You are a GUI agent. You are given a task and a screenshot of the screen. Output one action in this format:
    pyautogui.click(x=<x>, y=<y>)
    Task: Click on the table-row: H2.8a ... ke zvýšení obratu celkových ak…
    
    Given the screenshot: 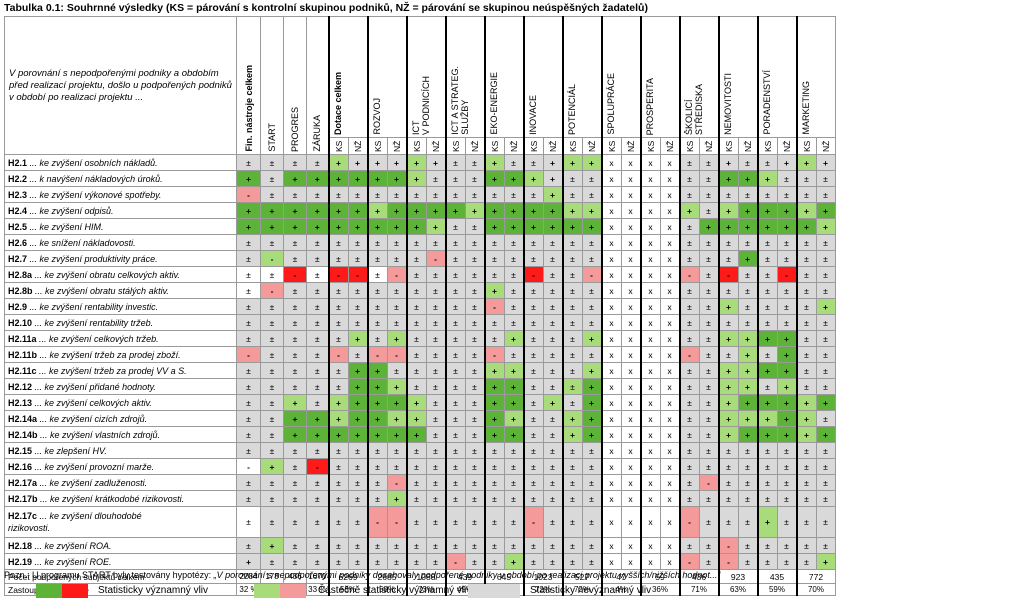 What is the action you would take?
    pyautogui.click(x=420, y=274)
    